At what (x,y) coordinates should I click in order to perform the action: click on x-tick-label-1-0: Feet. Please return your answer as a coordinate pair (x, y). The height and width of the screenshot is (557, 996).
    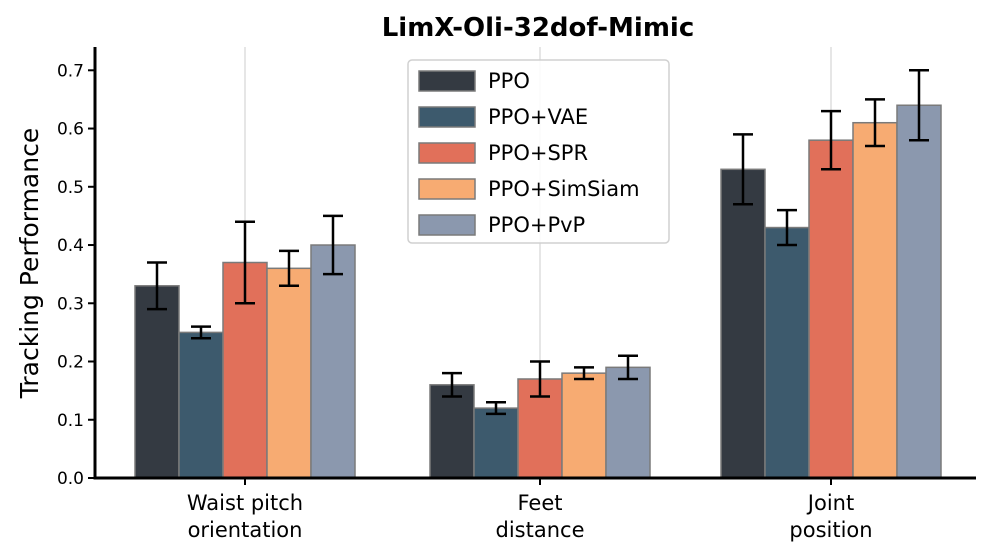
    Looking at the image, I should click on (539, 503).